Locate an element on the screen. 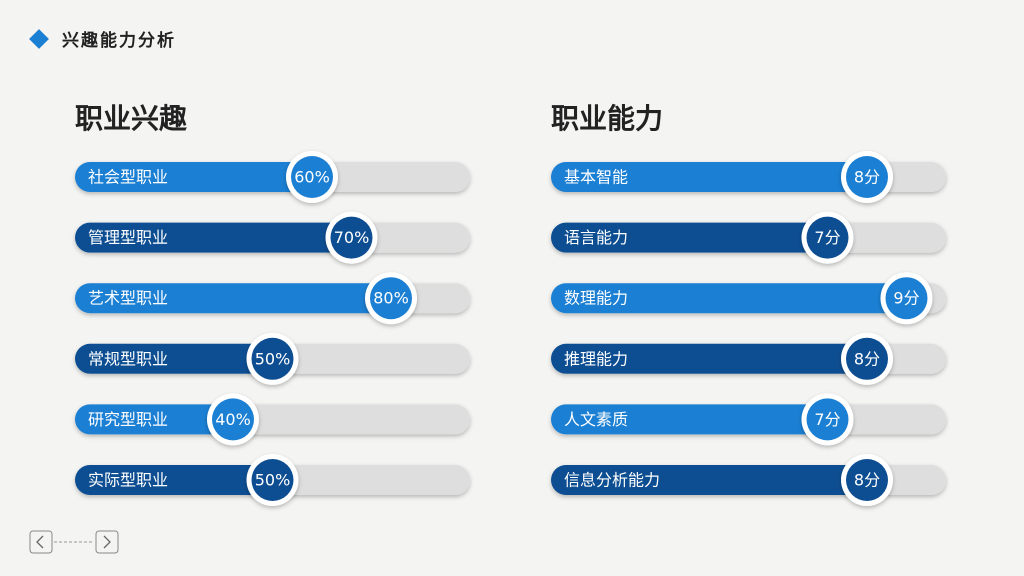 This screenshot has height=576, width=1024. bar-row: 实际型职业 50% is located at coordinates (272, 480).